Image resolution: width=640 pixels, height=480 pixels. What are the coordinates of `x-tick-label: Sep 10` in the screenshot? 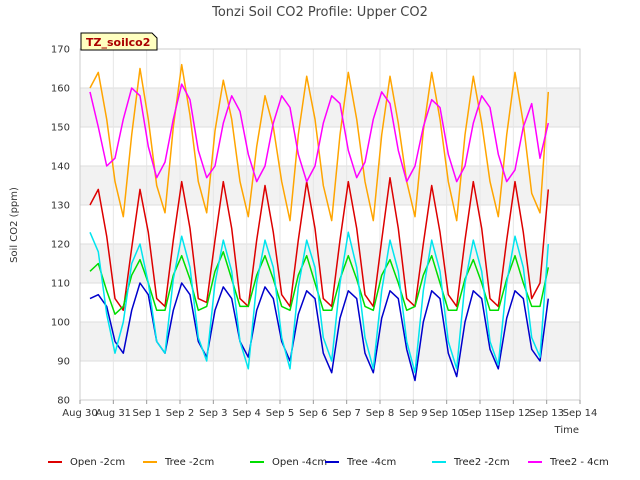 It's located at (446, 413).